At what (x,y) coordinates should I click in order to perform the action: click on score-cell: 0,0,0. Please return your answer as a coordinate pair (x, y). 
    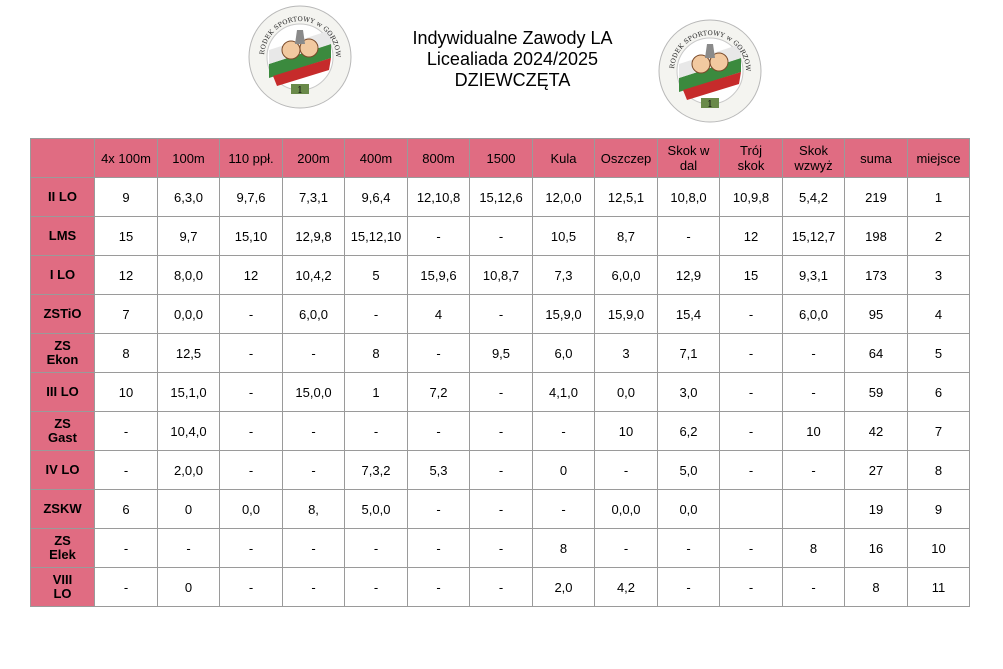
    Looking at the image, I should click on (626, 509).